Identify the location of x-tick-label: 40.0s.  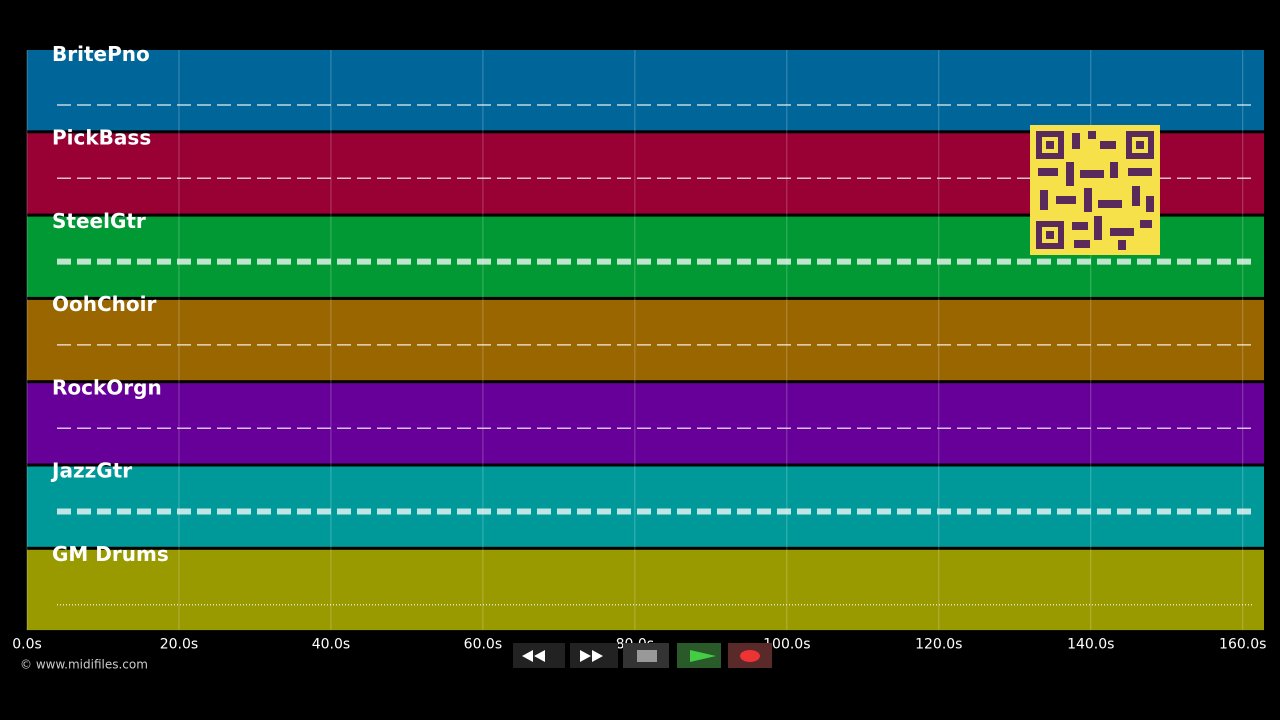
(331, 645).